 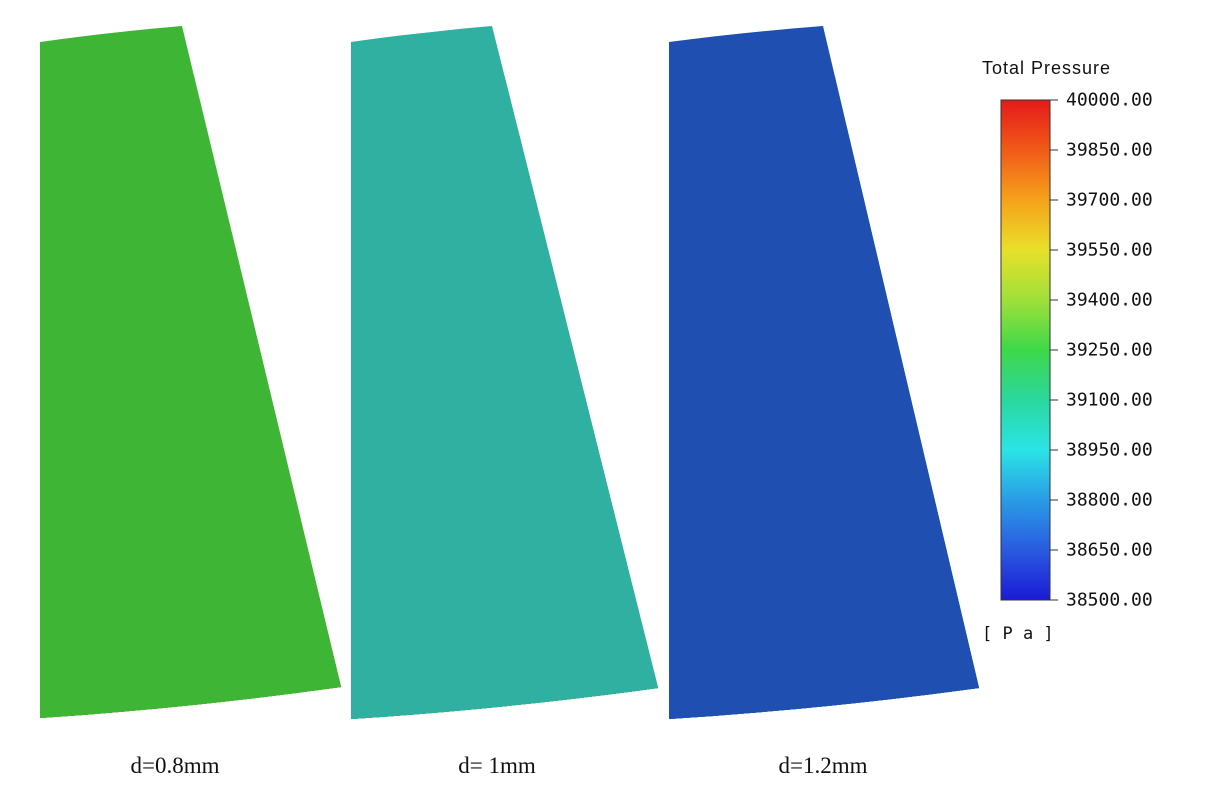 I want to click on legend-tick-label: 39400.00, so click(x=1109, y=300).